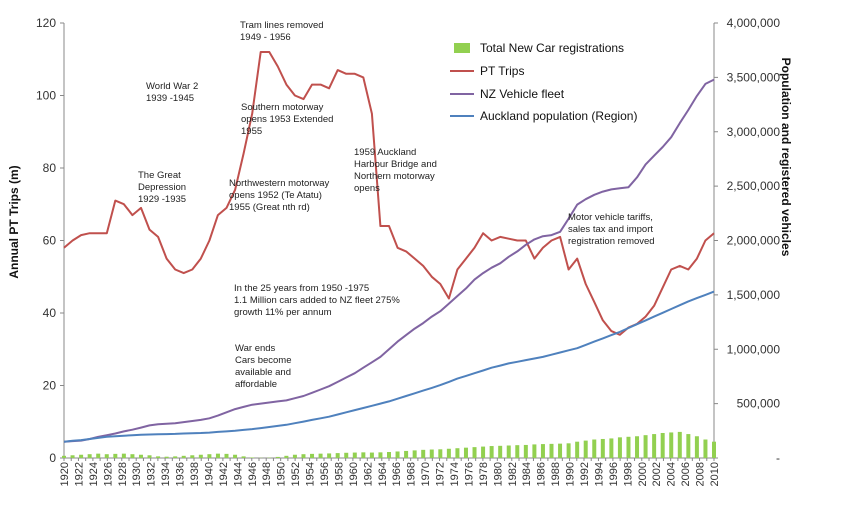  I want to click on x-tick-label: 1992, so click(585, 474).